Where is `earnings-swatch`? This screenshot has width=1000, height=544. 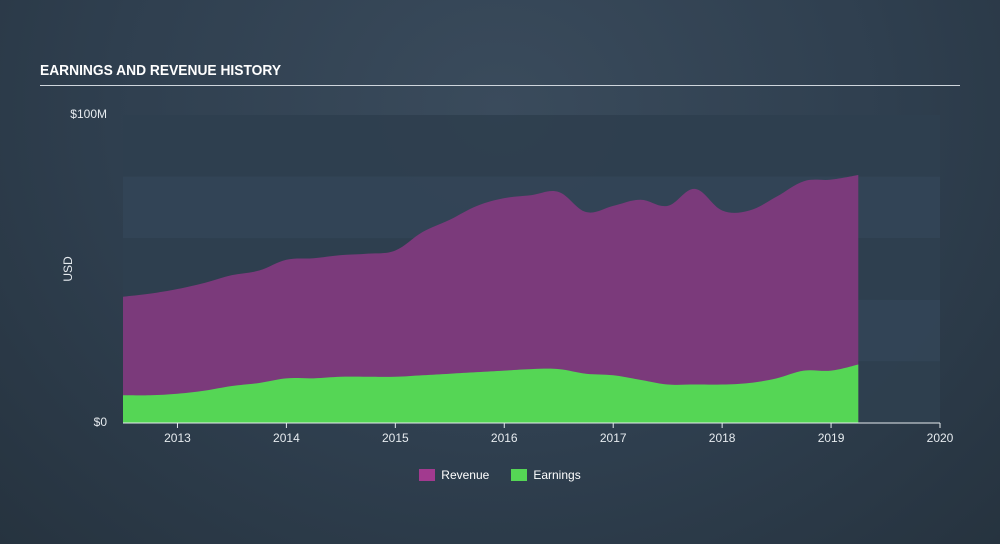
earnings-swatch is located at coordinates (519, 475).